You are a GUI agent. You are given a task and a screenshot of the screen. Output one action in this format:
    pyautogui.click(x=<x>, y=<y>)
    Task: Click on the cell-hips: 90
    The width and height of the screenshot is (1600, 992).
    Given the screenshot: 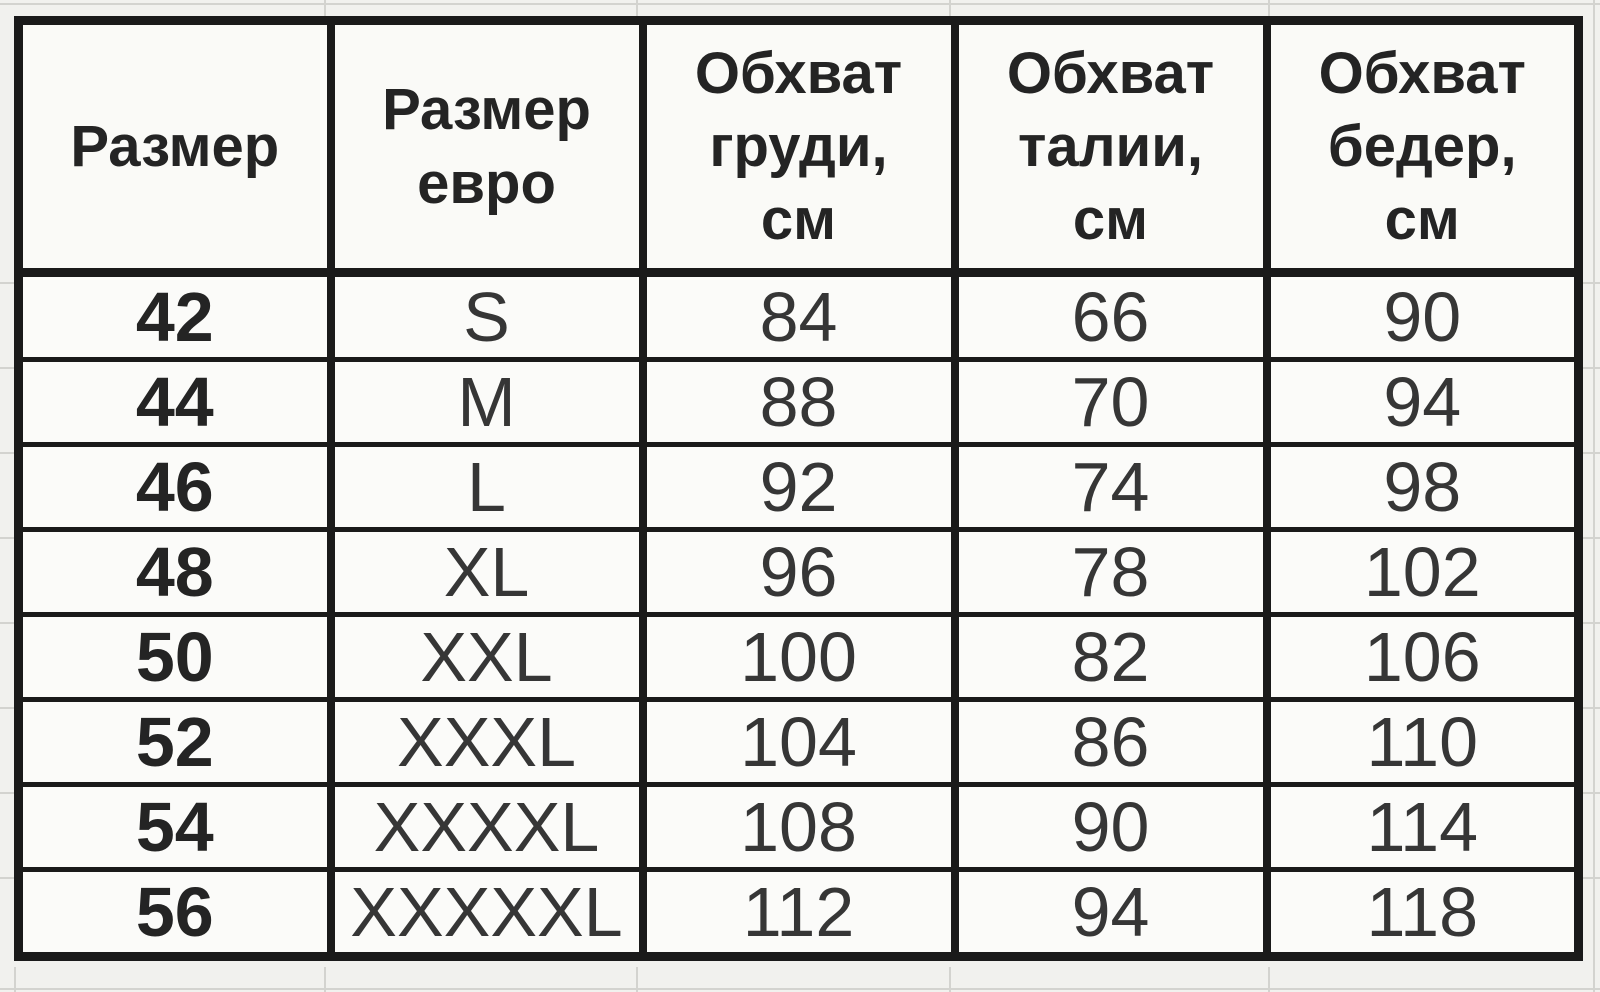 What is the action you would take?
    pyautogui.click(x=1422, y=316)
    